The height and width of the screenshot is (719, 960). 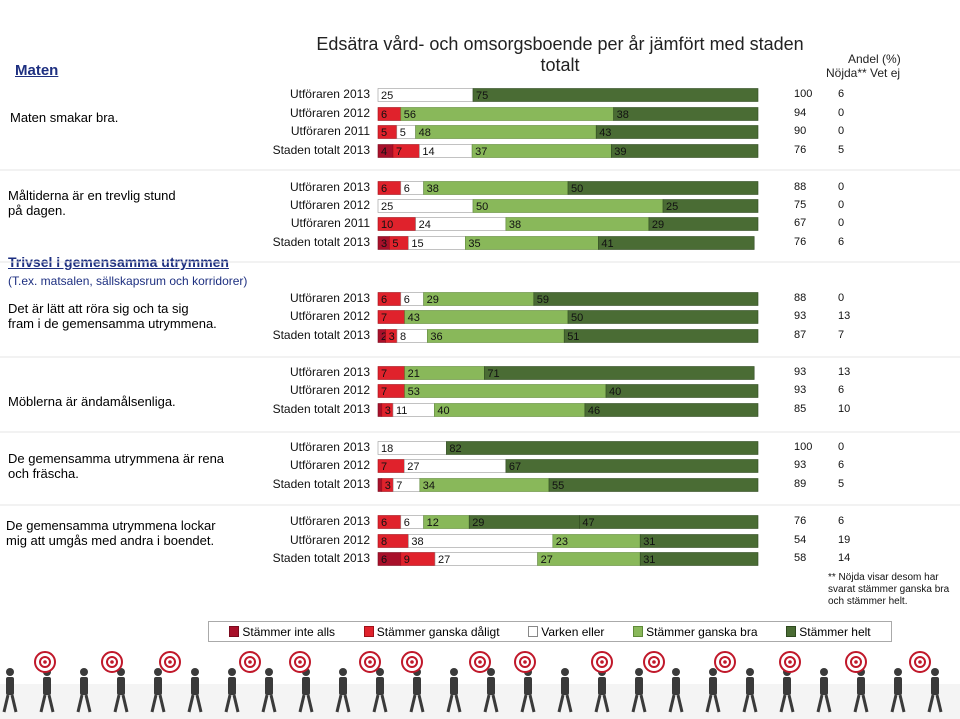 I want to click on data-label: 40, so click(x=615, y=392).